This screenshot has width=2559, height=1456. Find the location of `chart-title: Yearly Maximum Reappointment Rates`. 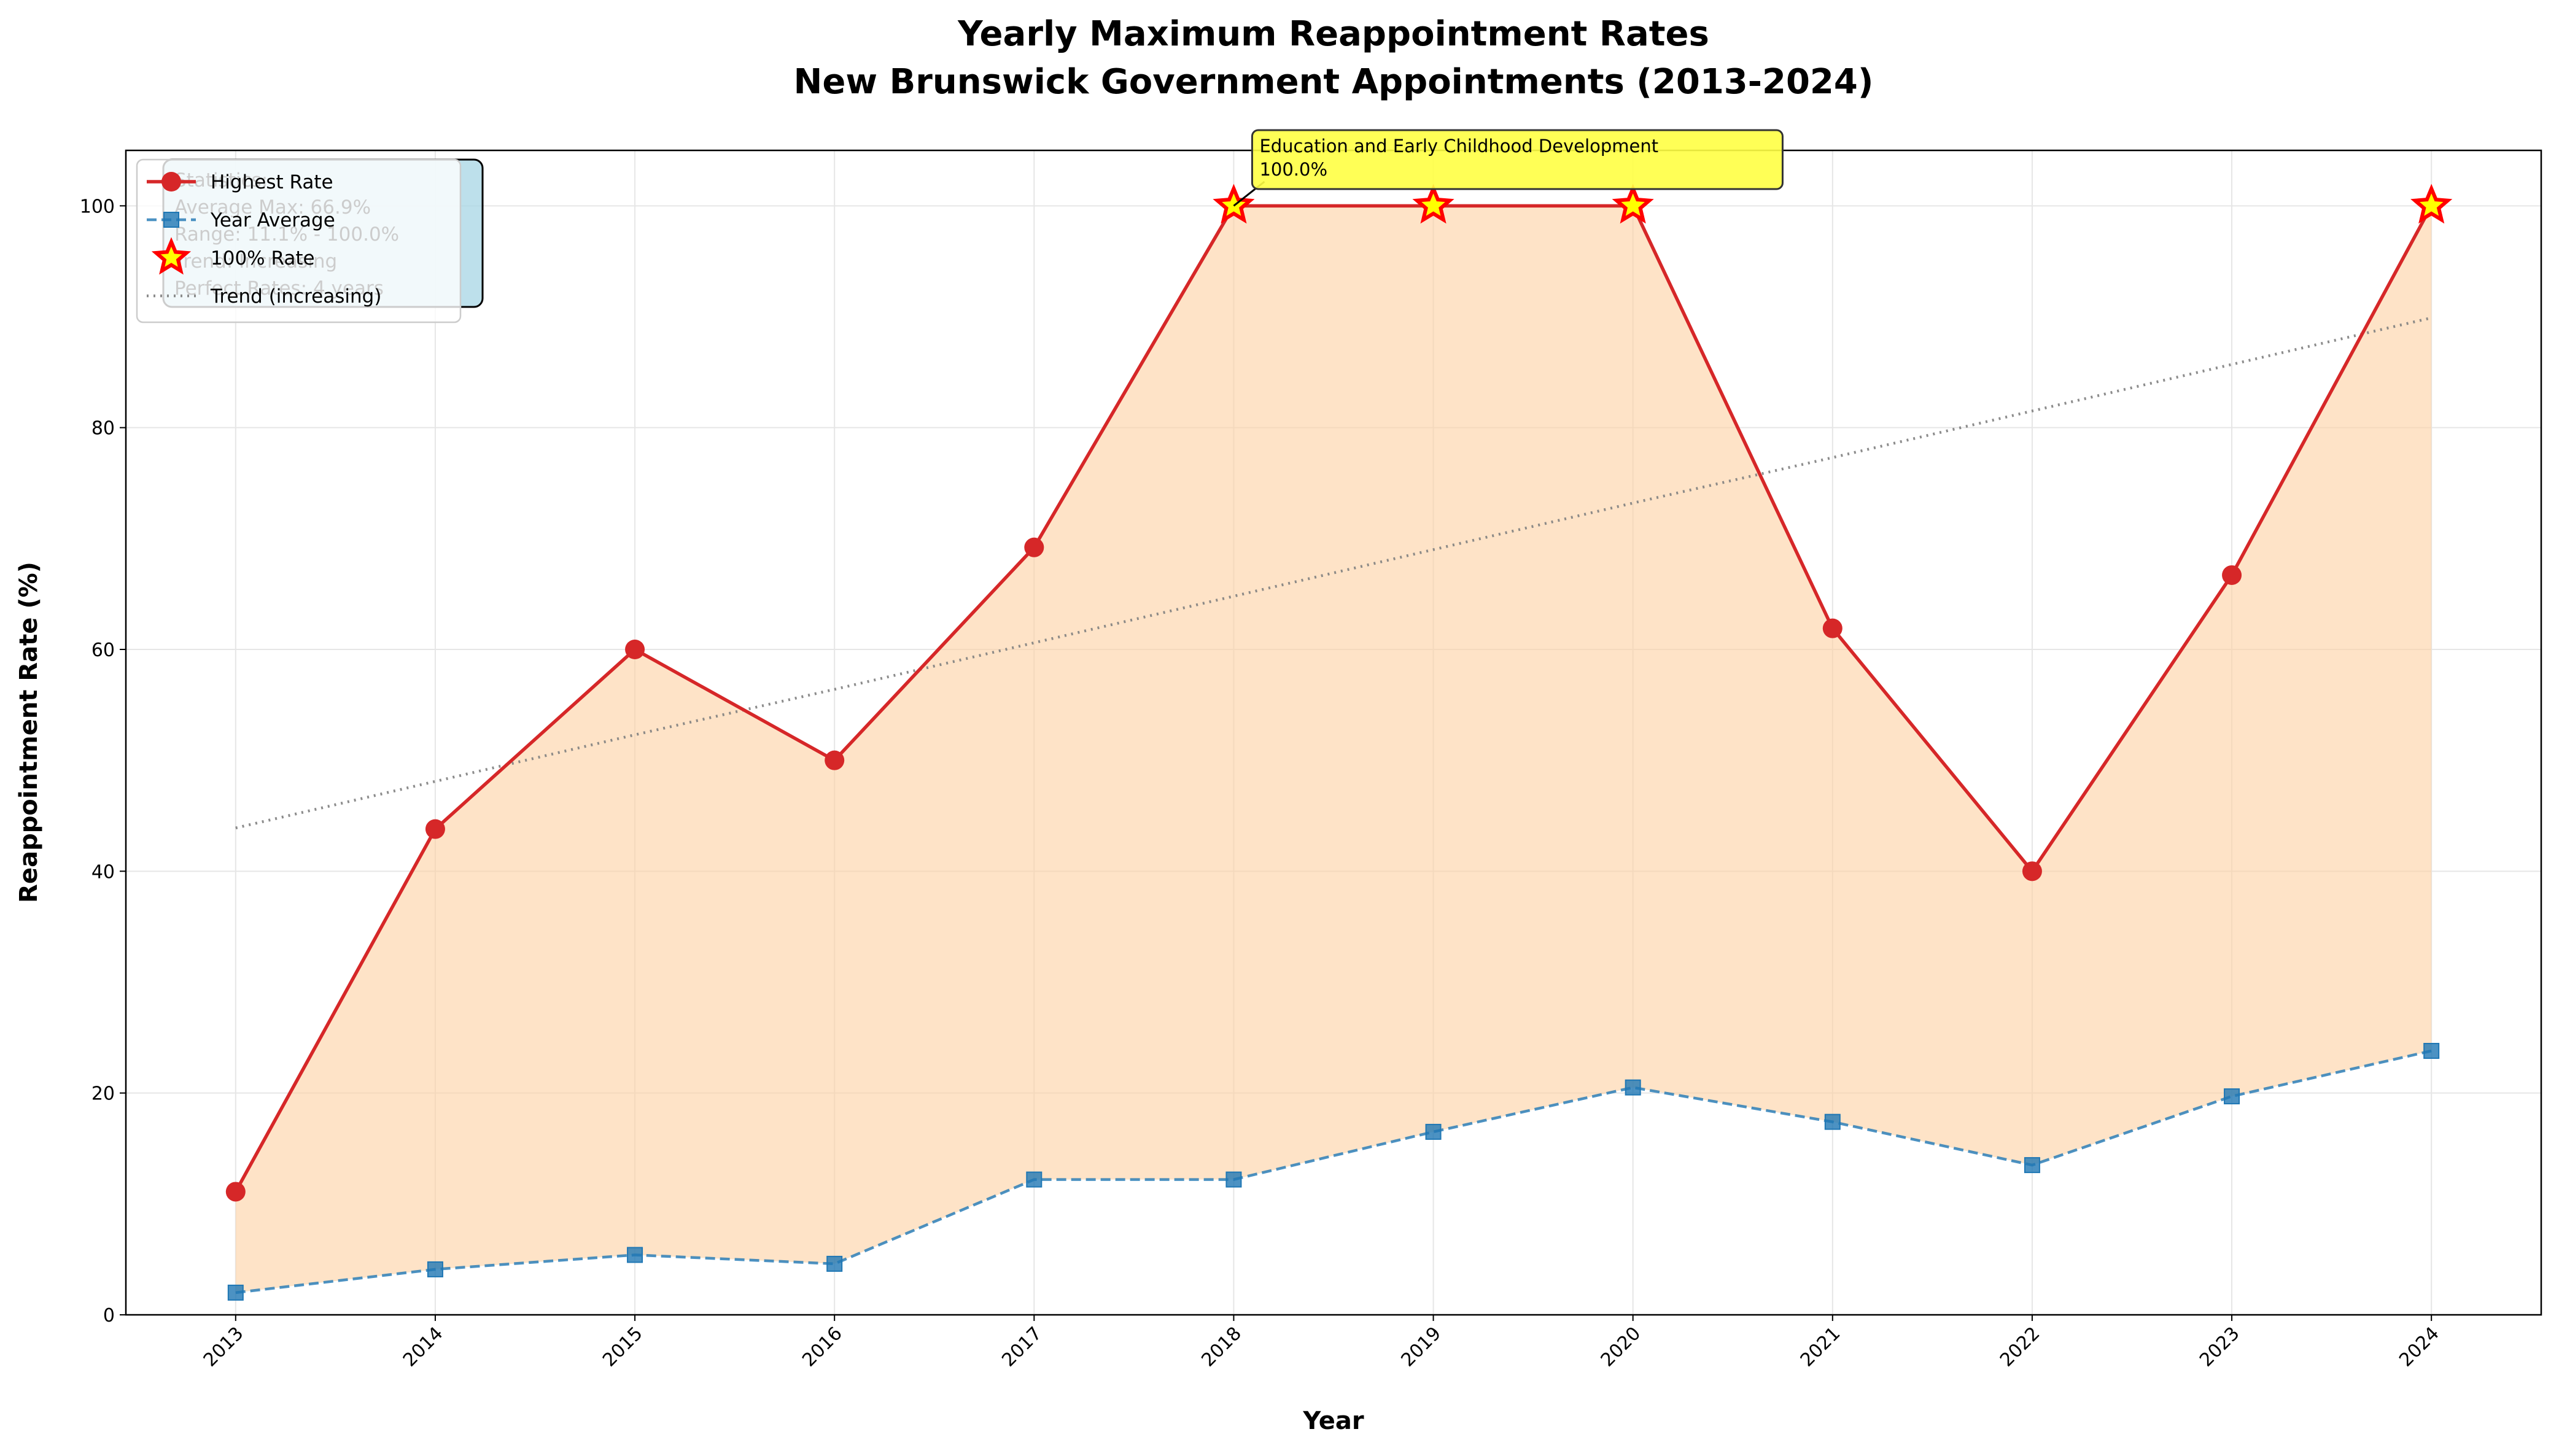

chart-title: Yearly Maximum Reappointment Rates is located at coordinates (1333, 34).